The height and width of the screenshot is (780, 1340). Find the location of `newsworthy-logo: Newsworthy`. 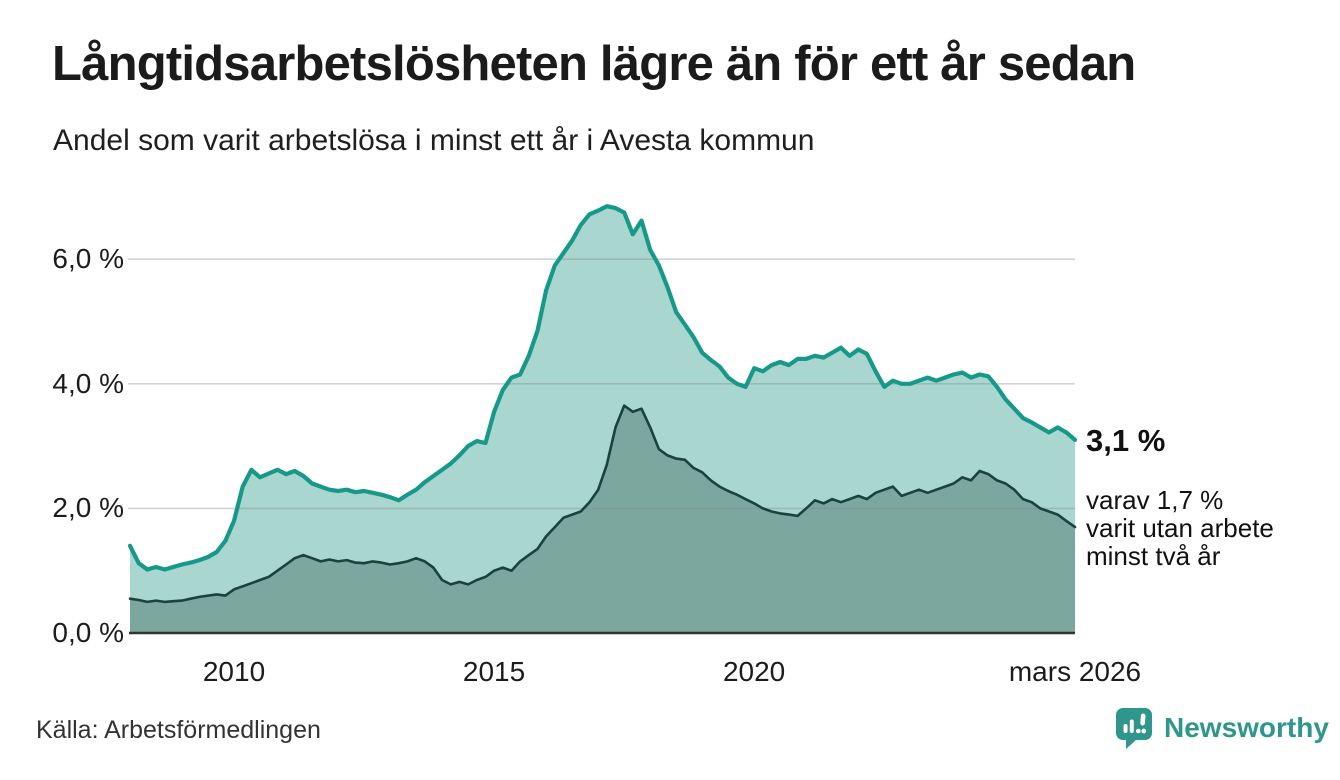

newsworthy-logo: Newsworthy is located at coordinates (1221, 731).